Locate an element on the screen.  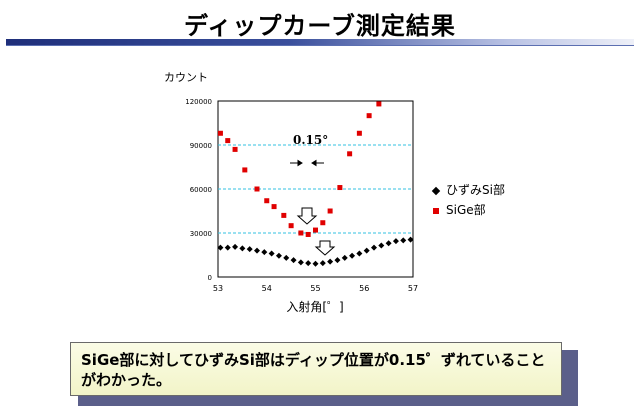
x-tick-label: 54 is located at coordinates (267, 288).